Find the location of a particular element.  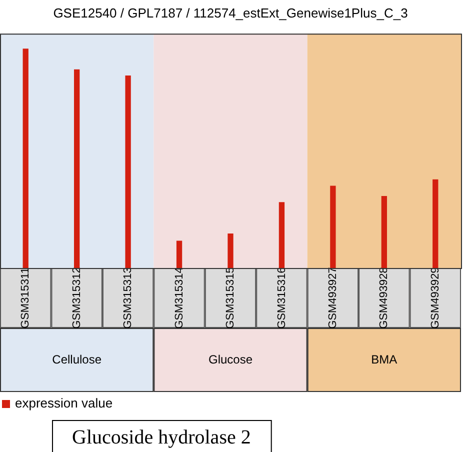

x-tick-label: GSM493927 is located at coordinates (332, 298).